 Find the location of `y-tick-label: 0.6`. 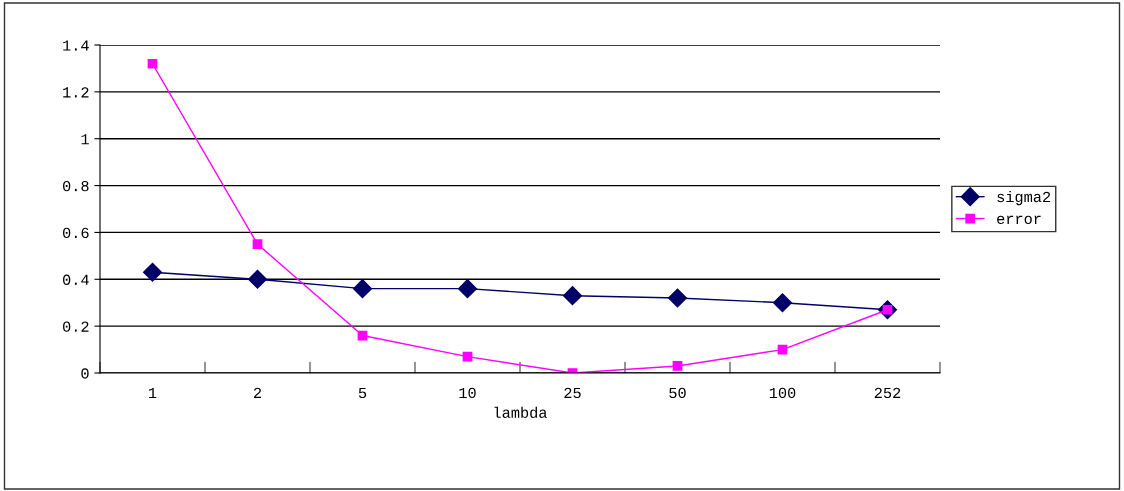

y-tick-label: 0.6 is located at coordinates (76, 233).